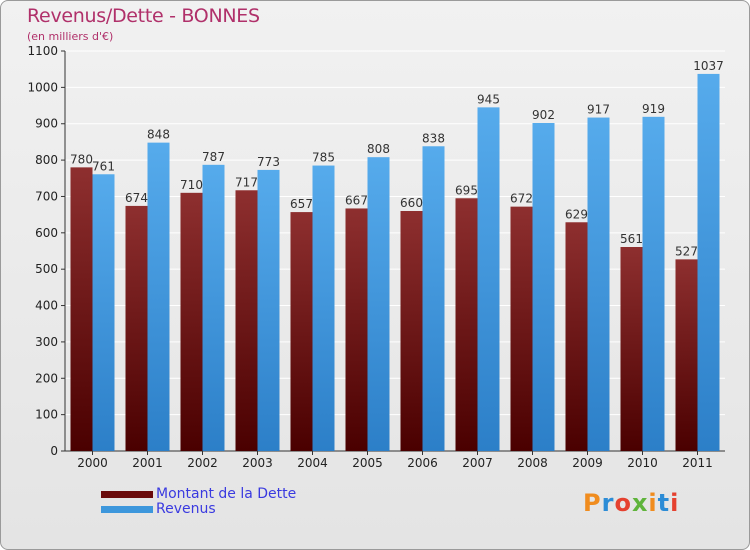 Image resolution: width=750 pixels, height=550 pixels. I want to click on y-tick-label: 500, so click(46, 269).